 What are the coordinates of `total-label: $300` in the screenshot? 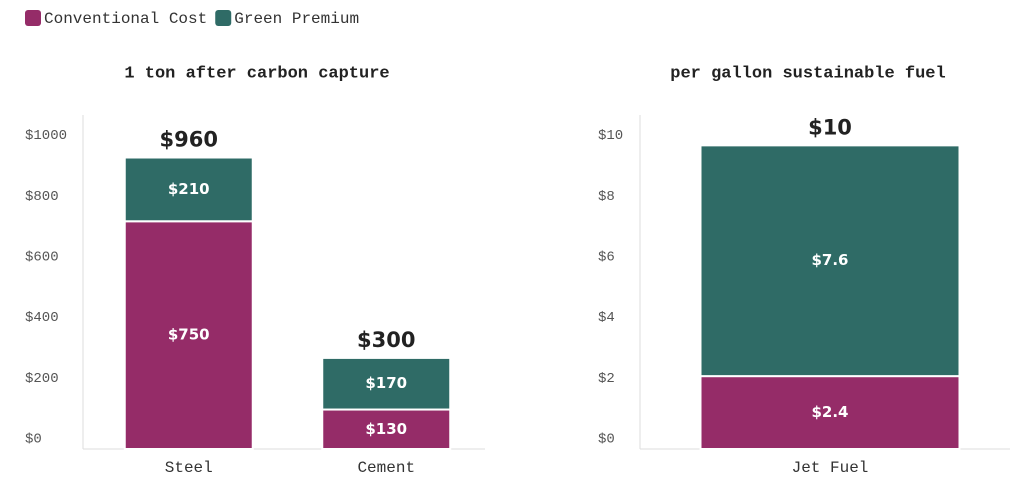 It's located at (386, 340).